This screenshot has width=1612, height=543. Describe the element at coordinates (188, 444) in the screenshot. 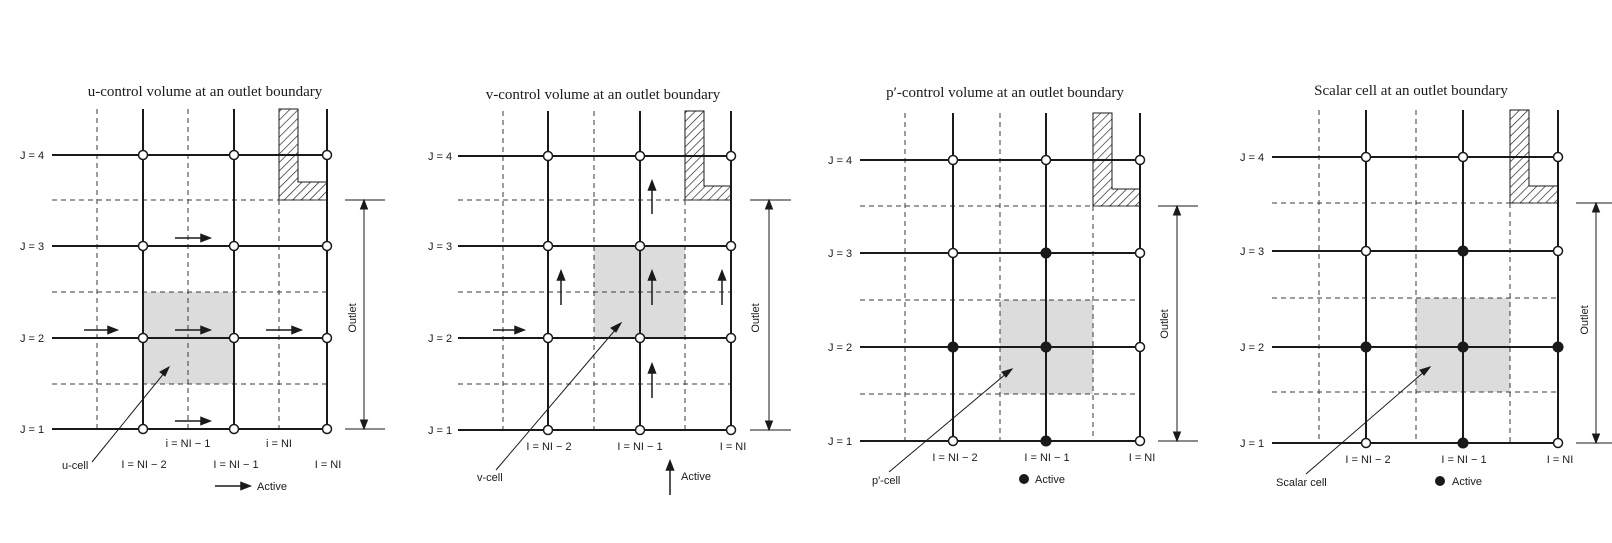

I see `i-label-top-1: i = NI − 1` at that location.